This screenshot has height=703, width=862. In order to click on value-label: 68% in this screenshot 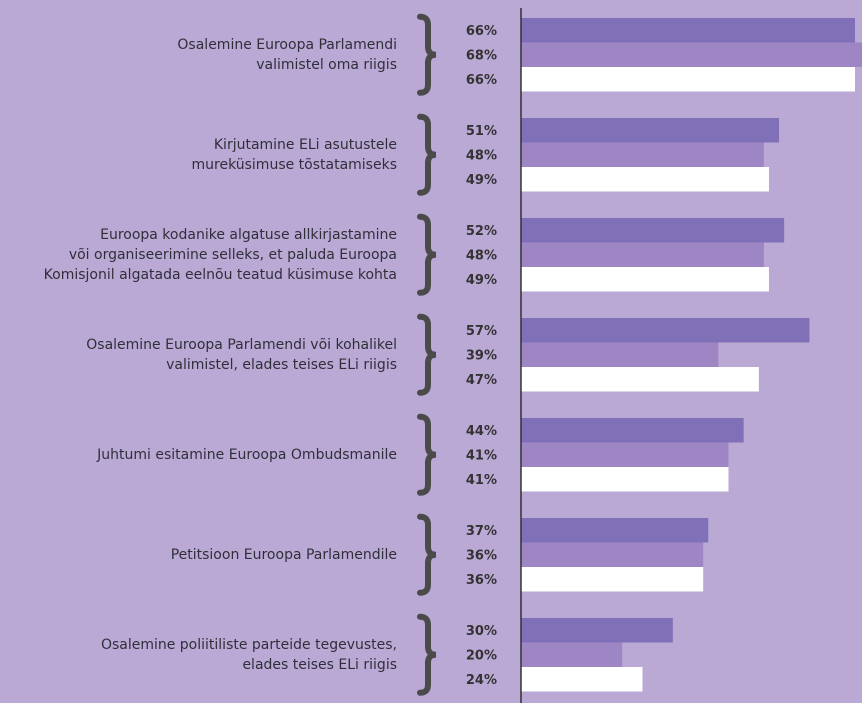, I will do `click(481, 55)`.